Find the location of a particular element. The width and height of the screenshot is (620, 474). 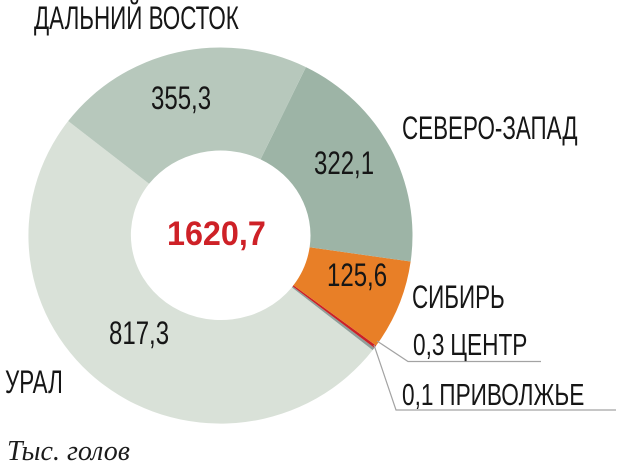

segment-label-ural: УРАЛ is located at coordinates (34, 382).